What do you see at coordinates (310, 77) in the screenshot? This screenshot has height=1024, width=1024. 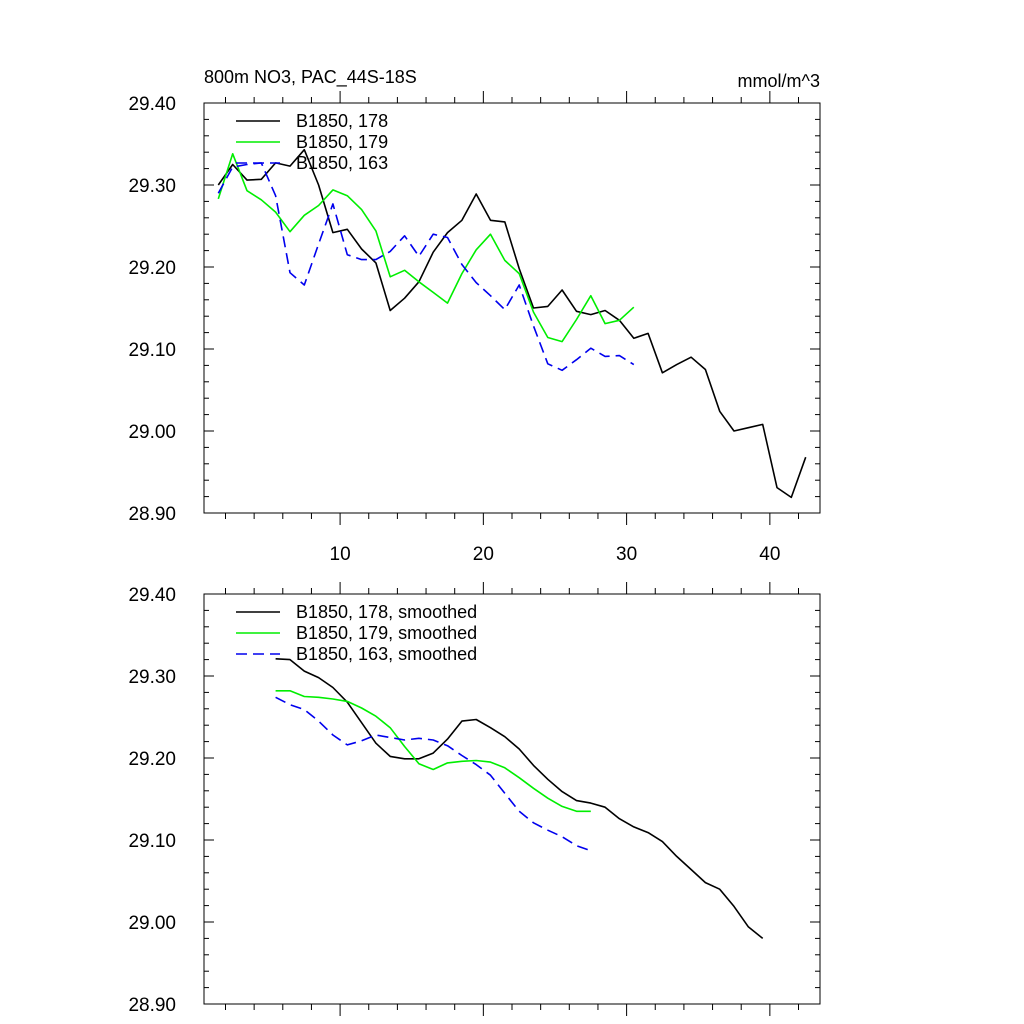 I see `chart-title: 800m NO3, PAC_44S-18S` at bounding box center [310, 77].